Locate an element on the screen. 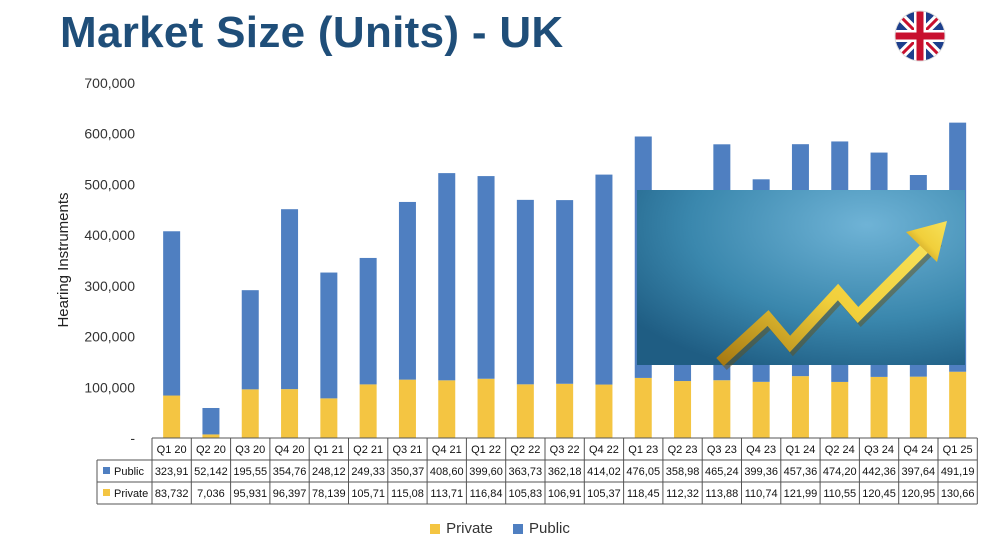  x-category-label: Q4 23 is located at coordinates (761, 450).